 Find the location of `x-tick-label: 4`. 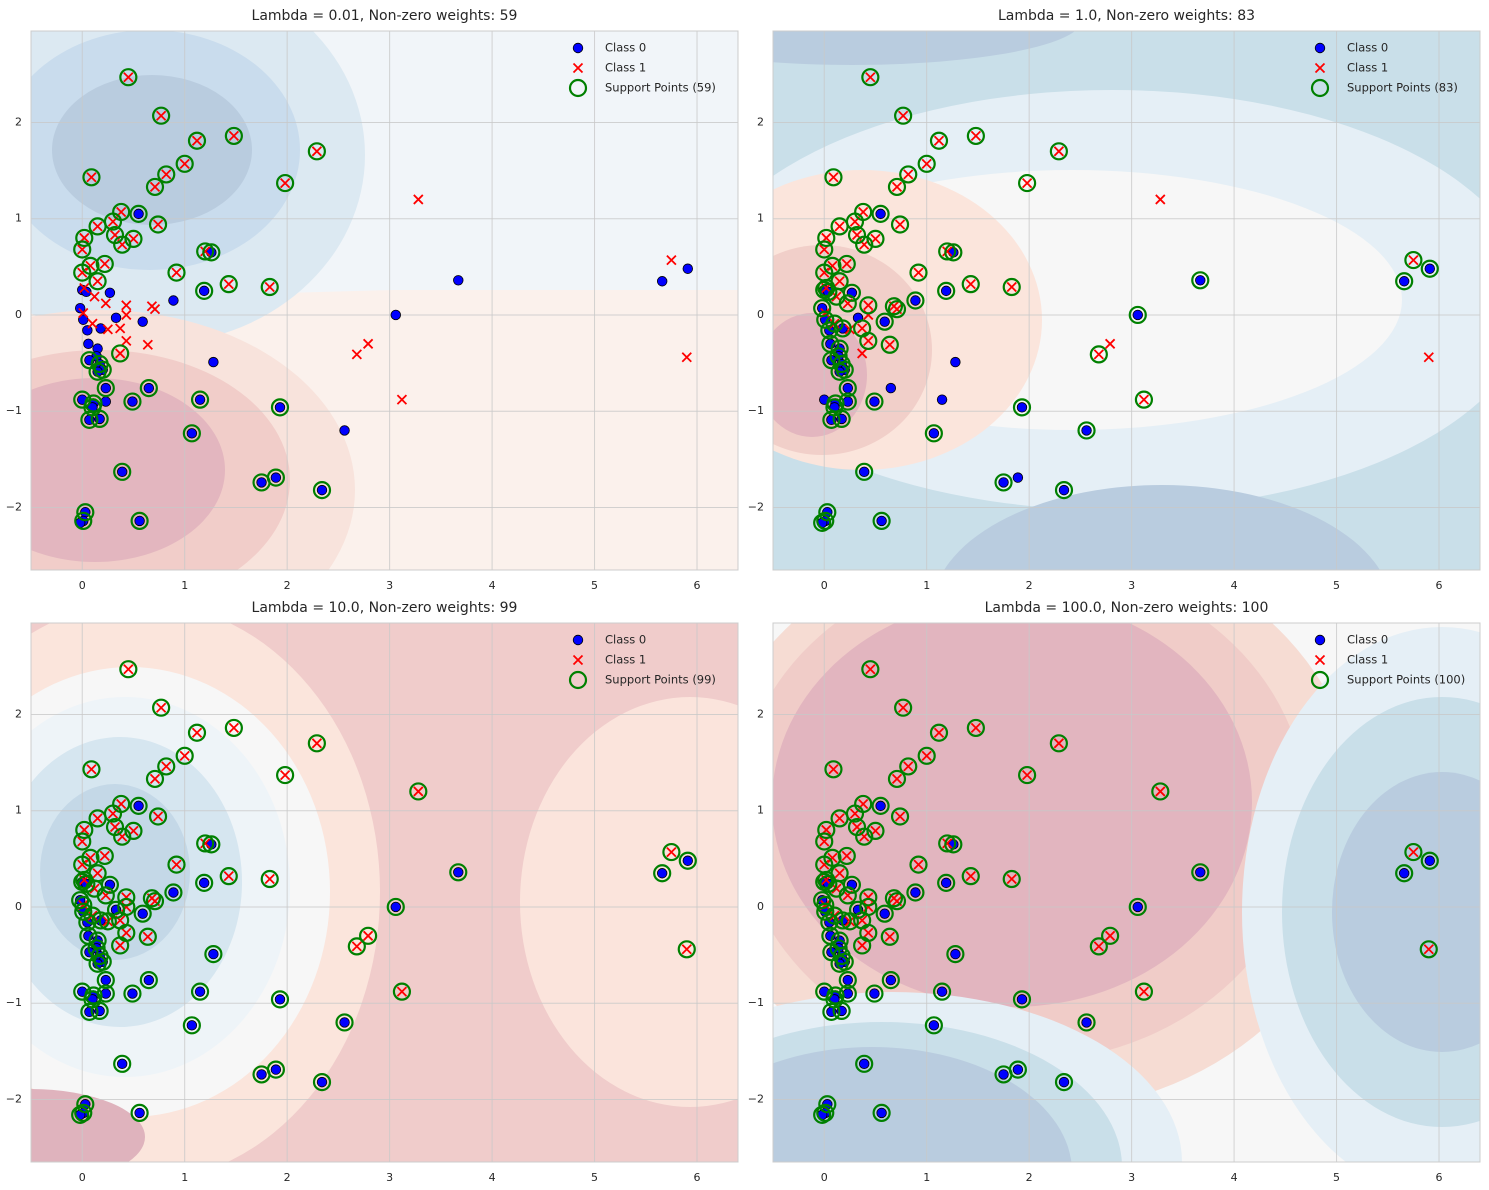

x-tick-label: 4 is located at coordinates (1234, 1177).